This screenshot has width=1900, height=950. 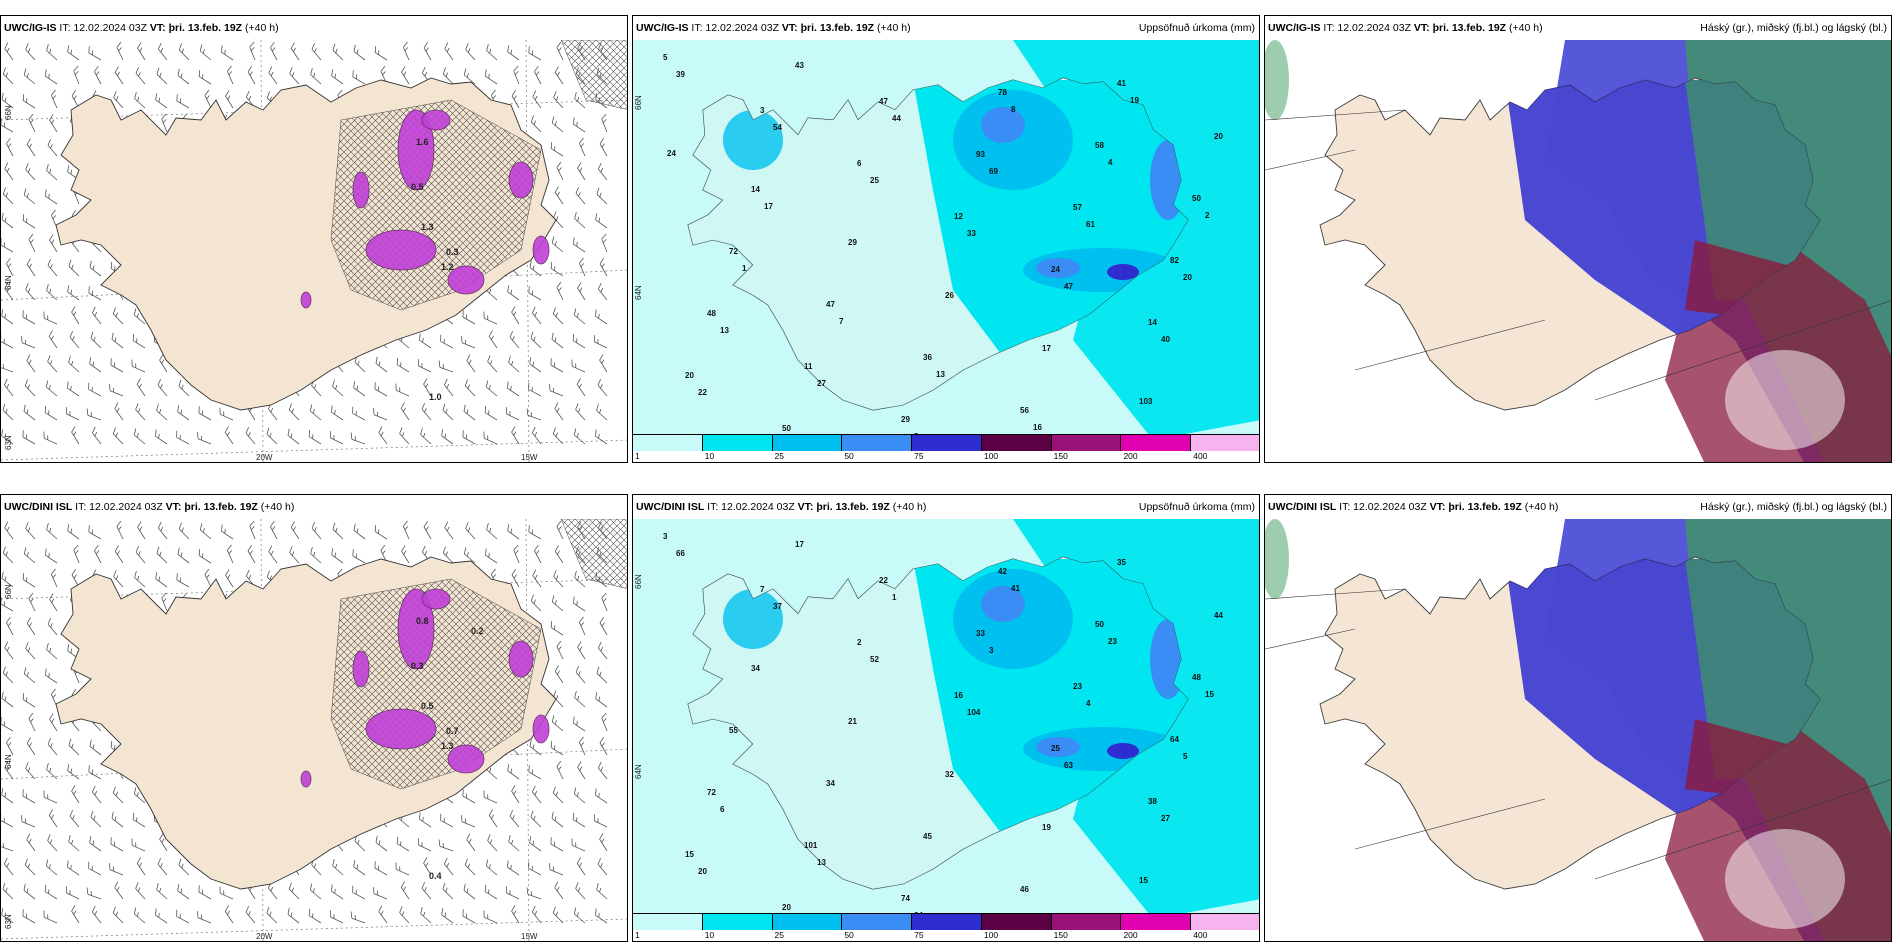 I want to click on precip-value: 6, so click(x=859, y=163).